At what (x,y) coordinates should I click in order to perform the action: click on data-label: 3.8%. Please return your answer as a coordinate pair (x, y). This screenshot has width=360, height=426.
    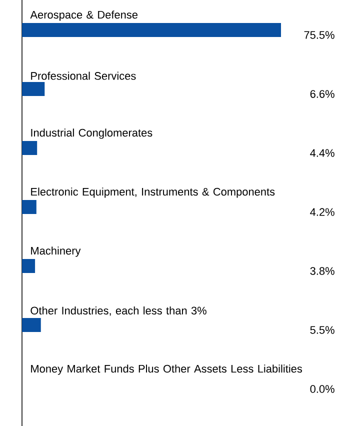
    Looking at the image, I should click on (322, 271).